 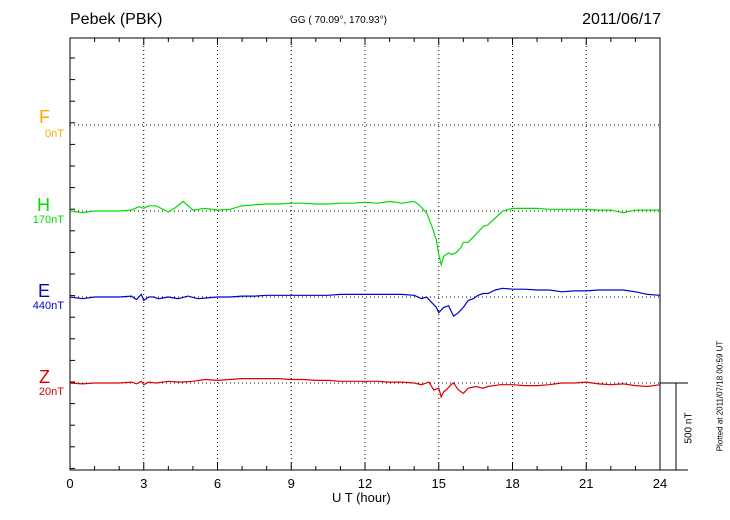 What do you see at coordinates (217, 483) in the screenshot?
I see `x-tick-label: 6` at bounding box center [217, 483].